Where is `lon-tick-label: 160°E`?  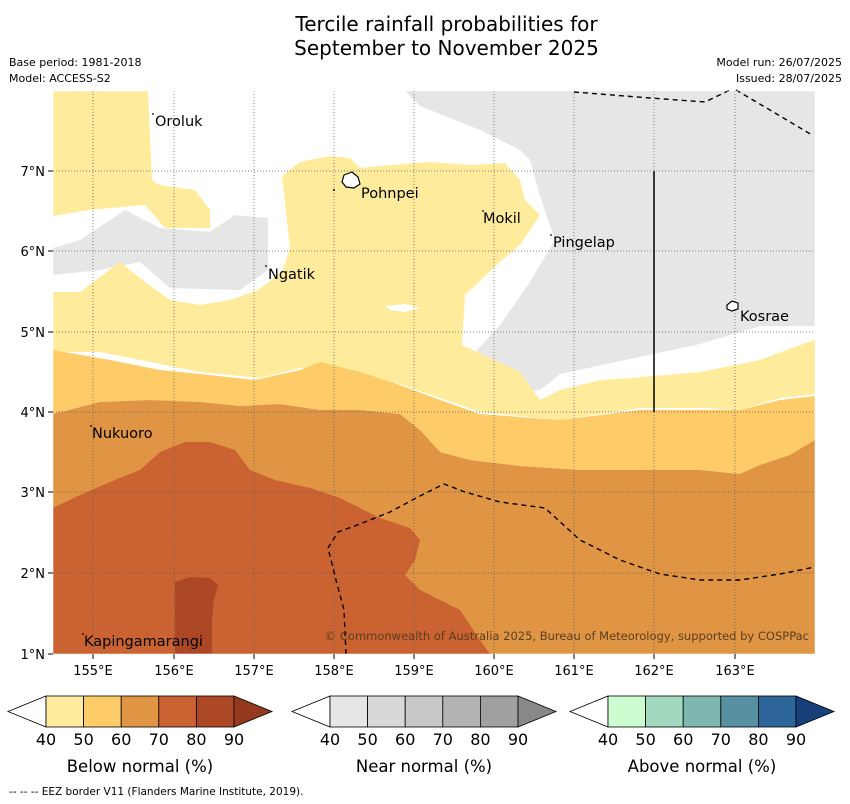 lon-tick-label: 160°E is located at coordinates (494, 671).